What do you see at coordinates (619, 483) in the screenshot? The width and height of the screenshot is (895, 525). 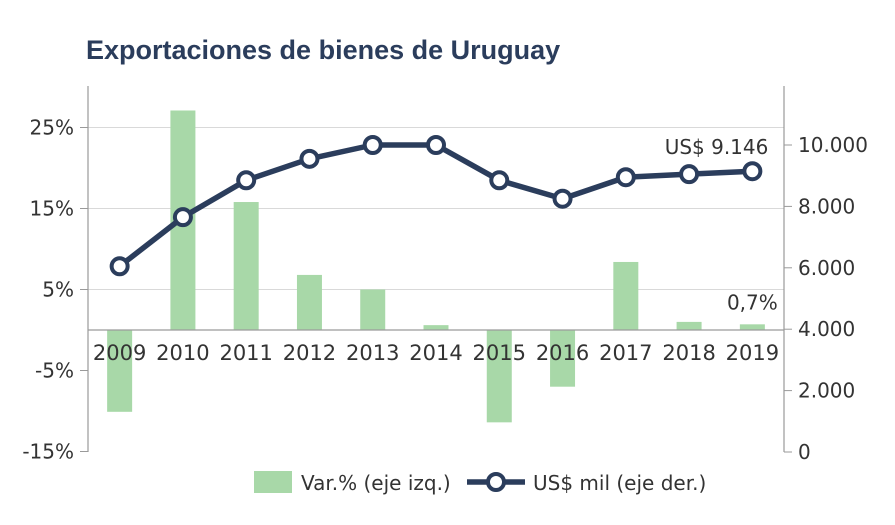 I see `legend-label: US$ mil (eje der.)` at bounding box center [619, 483].